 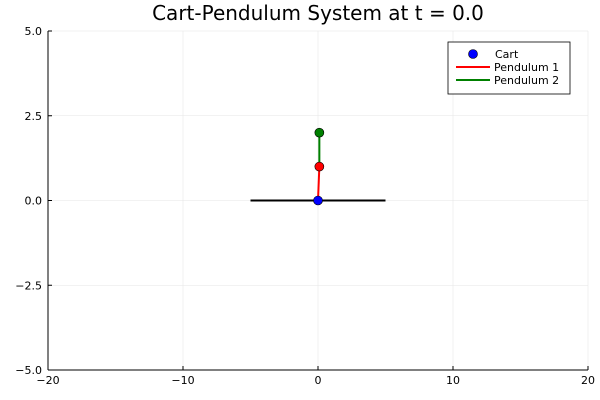 What do you see at coordinates (28, 285) in the screenshot?
I see `y-tick-label: −2.5` at bounding box center [28, 285].